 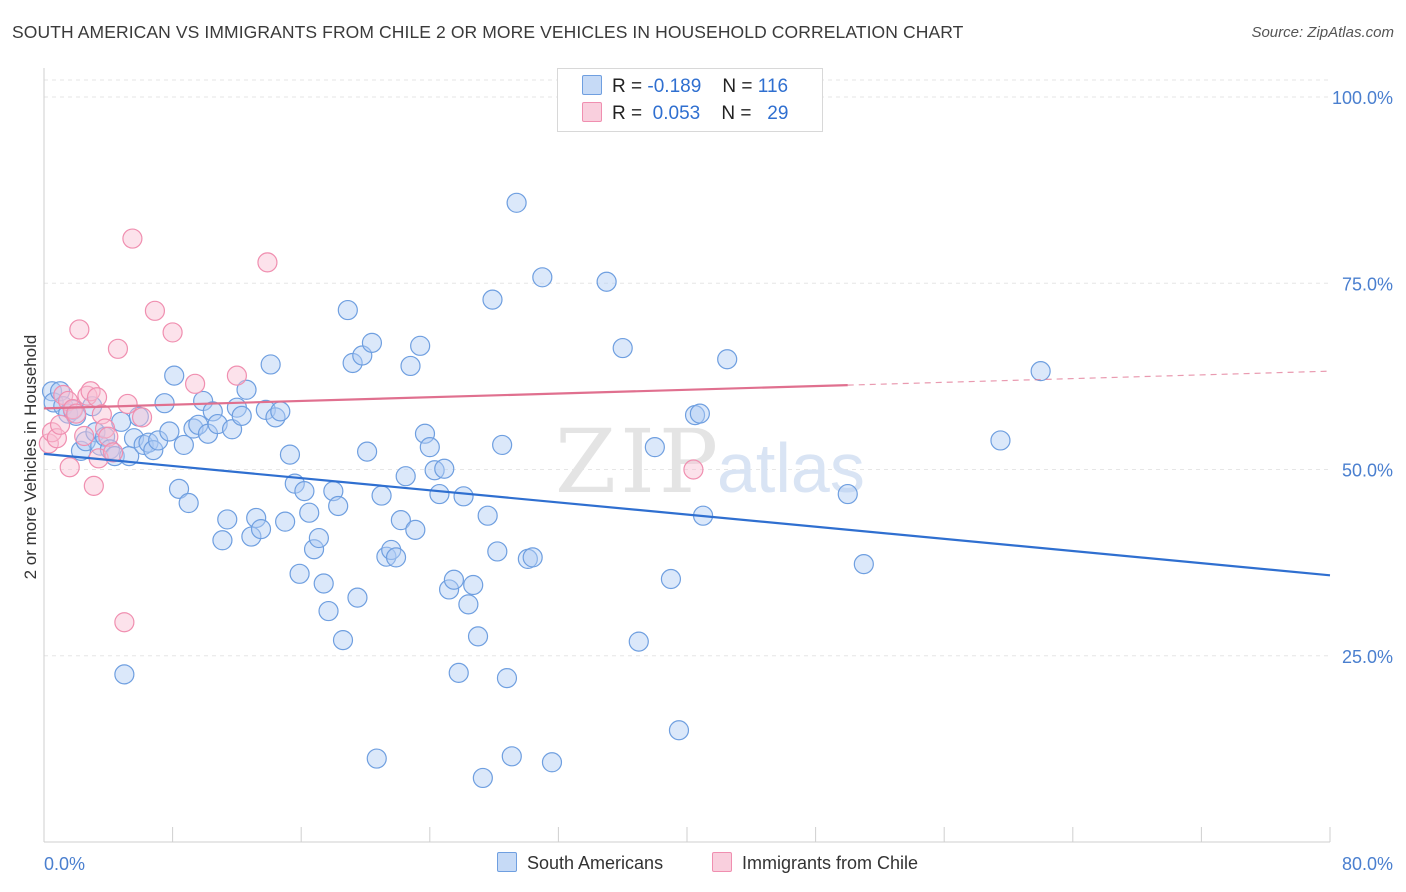 What do you see at coordinates (1367, 284) in the screenshot?
I see `y-tick-label: 75.0%` at bounding box center [1367, 284].